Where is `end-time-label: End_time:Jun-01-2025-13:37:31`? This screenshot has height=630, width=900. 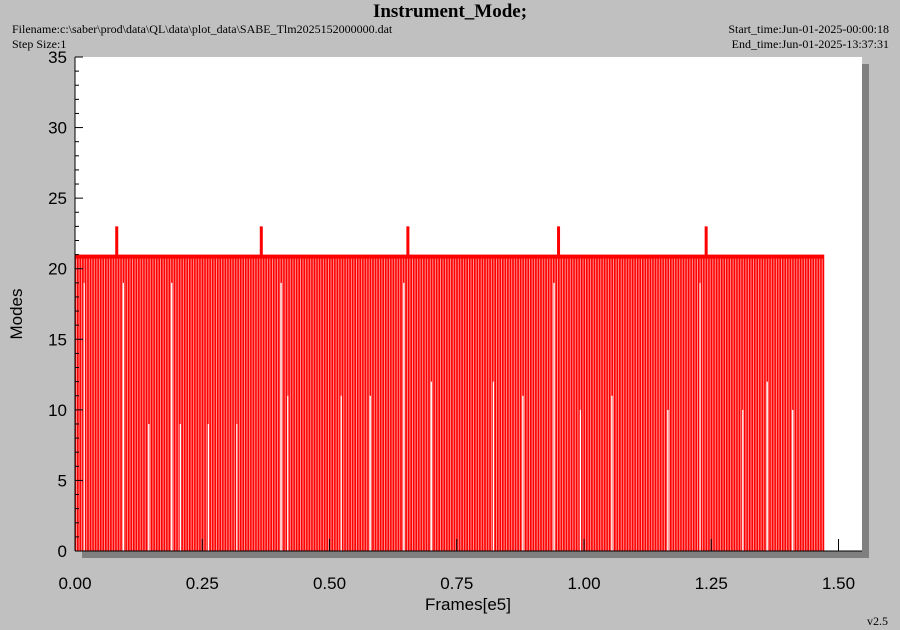
end-time-label: End_time:Jun-01-2025-13:37:31 is located at coordinates (810, 44).